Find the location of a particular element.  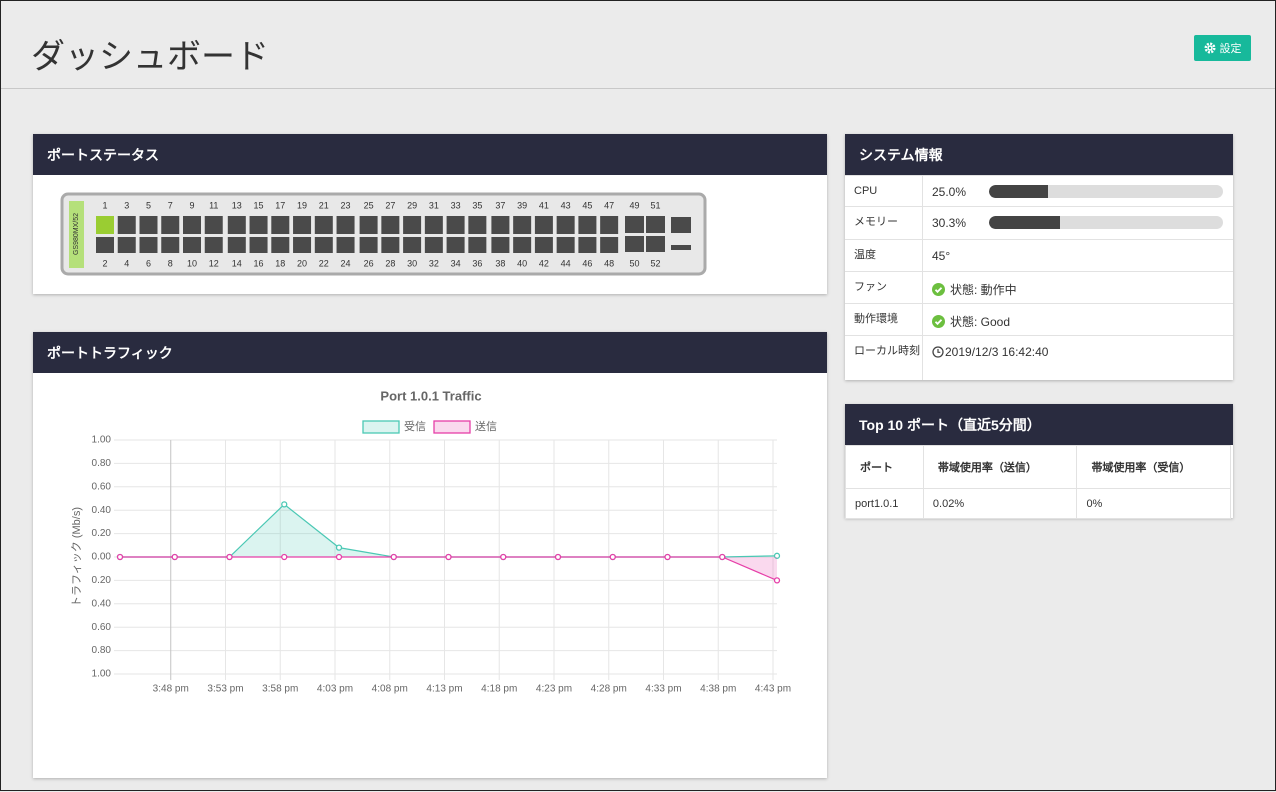

divider is located at coordinates (638, 88).